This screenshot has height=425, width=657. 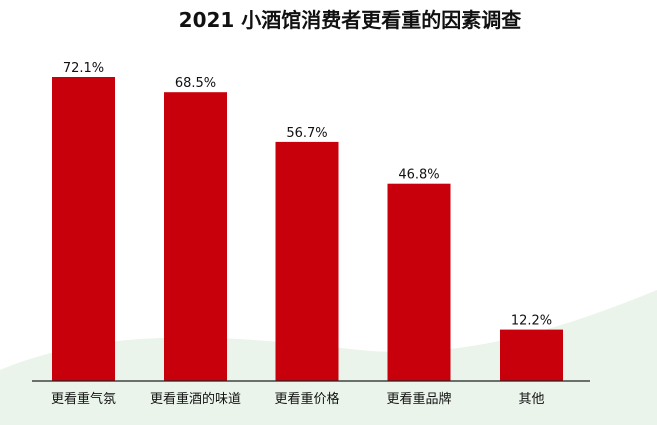 What do you see at coordinates (195, 399) in the screenshot?
I see `tick-label: 更看重酒的味道` at bounding box center [195, 399].